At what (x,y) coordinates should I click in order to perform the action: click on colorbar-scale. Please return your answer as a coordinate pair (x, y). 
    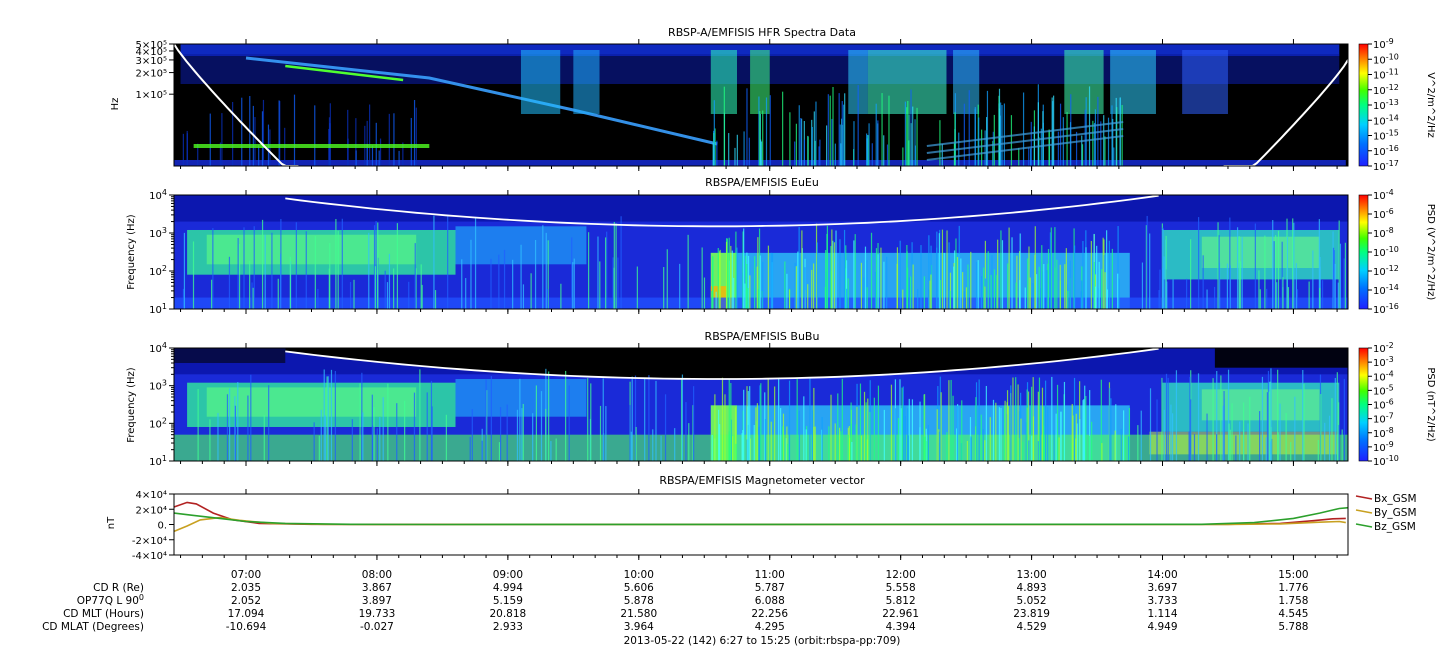
    Looking at the image, I should click on (1363, 404).